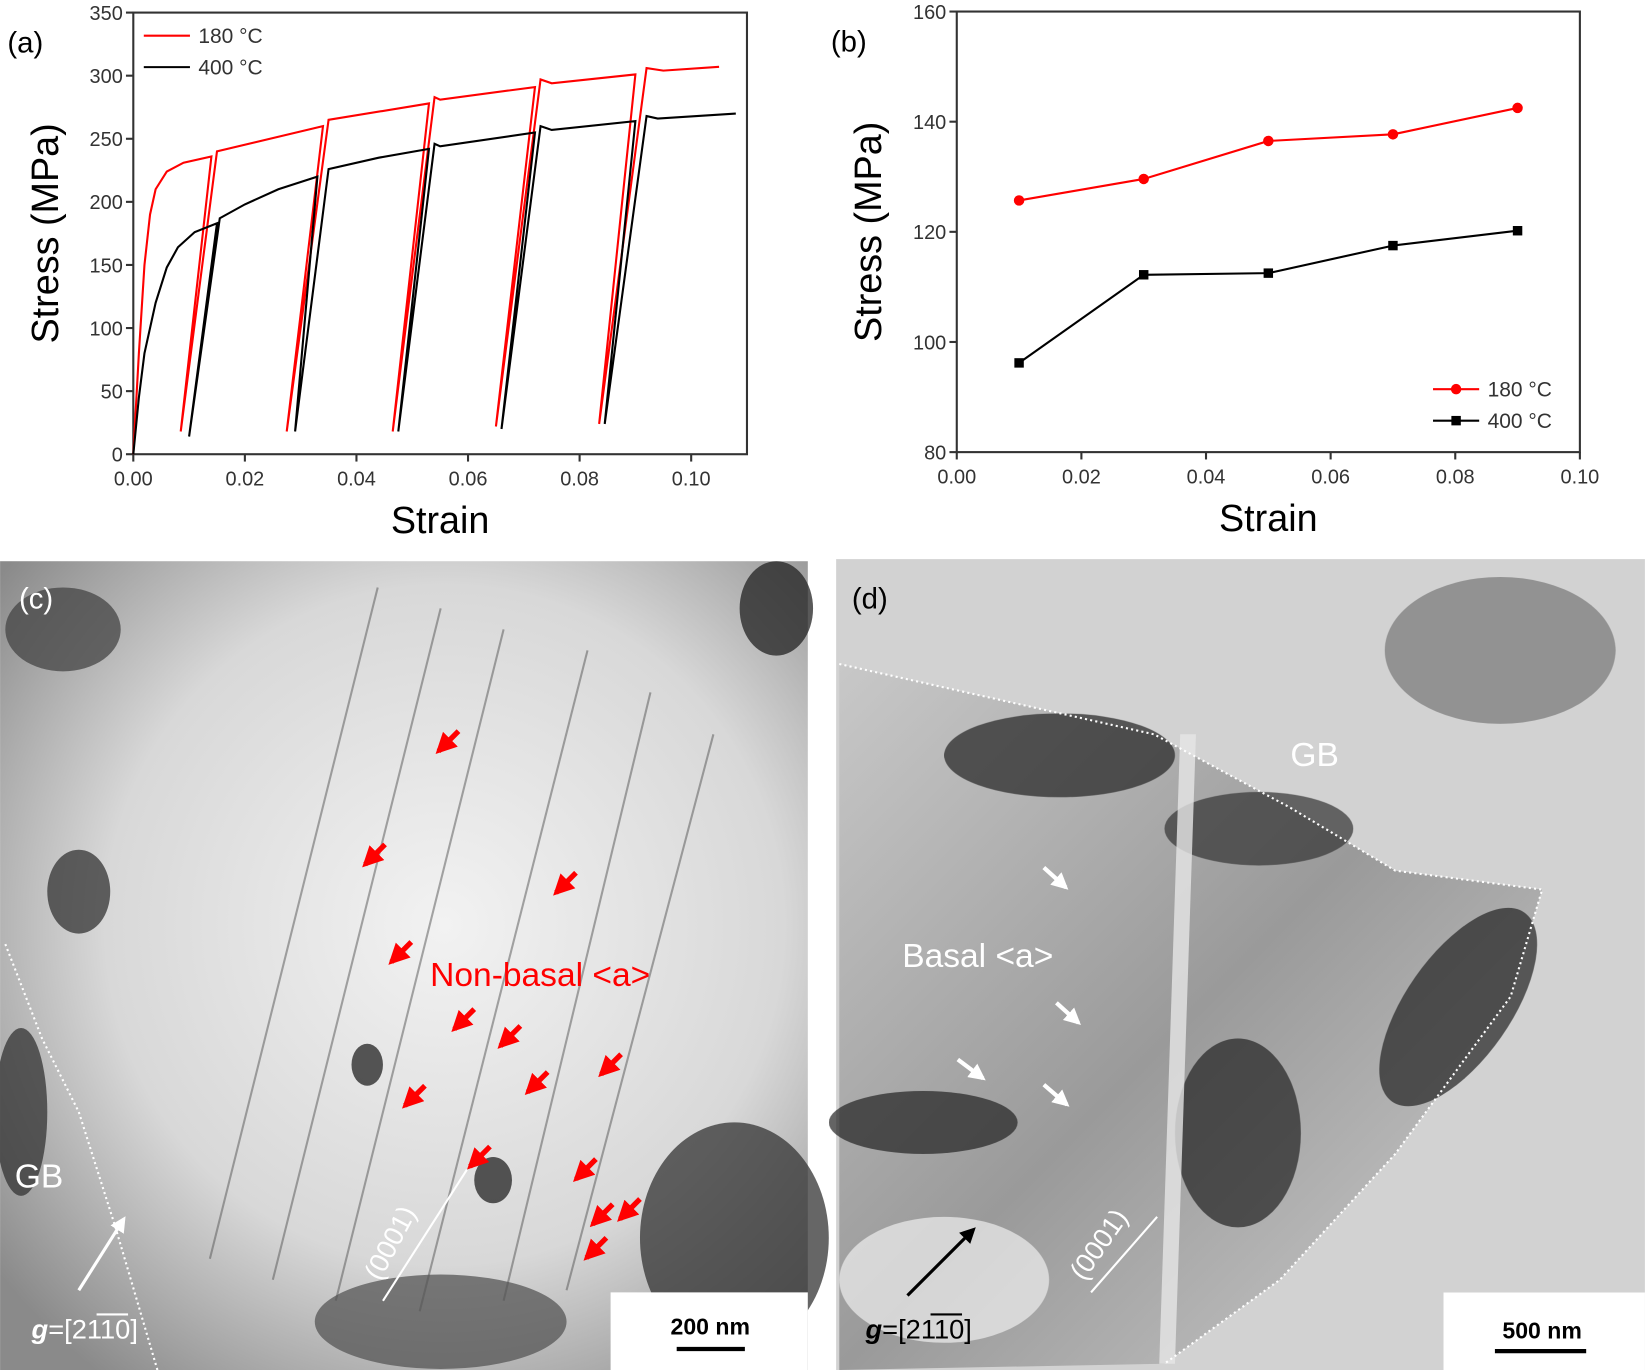 The height and width of the screenshot is (1370, 1645). What do you see at coordinates (540, 975) in the screenshot?
I see `annotation-non-basal: Non-basal <a>` at bounding box center [540, 975].